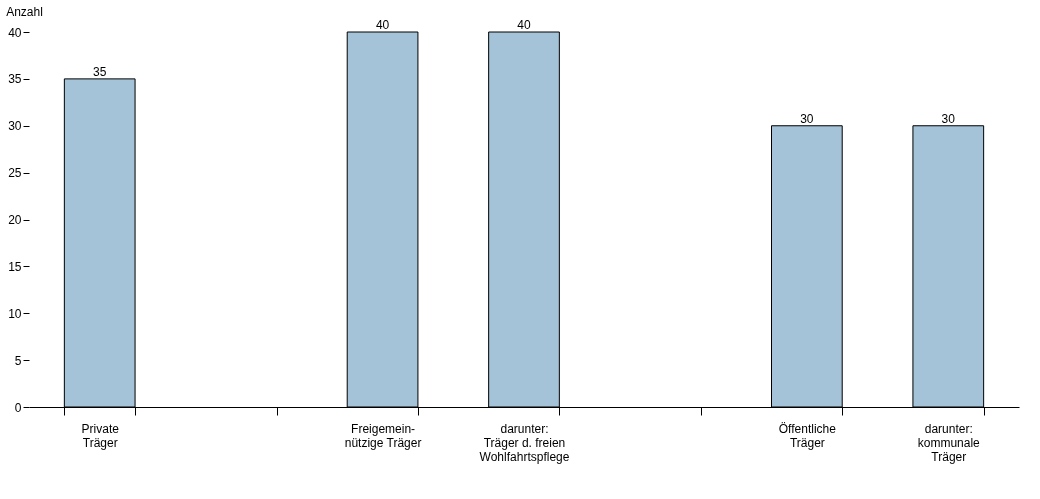 This screenshot has width=1040, height=499. Describe the element at coordinates (15, 220) in the screenshot. I see `y-tick-label: 20` at that location.